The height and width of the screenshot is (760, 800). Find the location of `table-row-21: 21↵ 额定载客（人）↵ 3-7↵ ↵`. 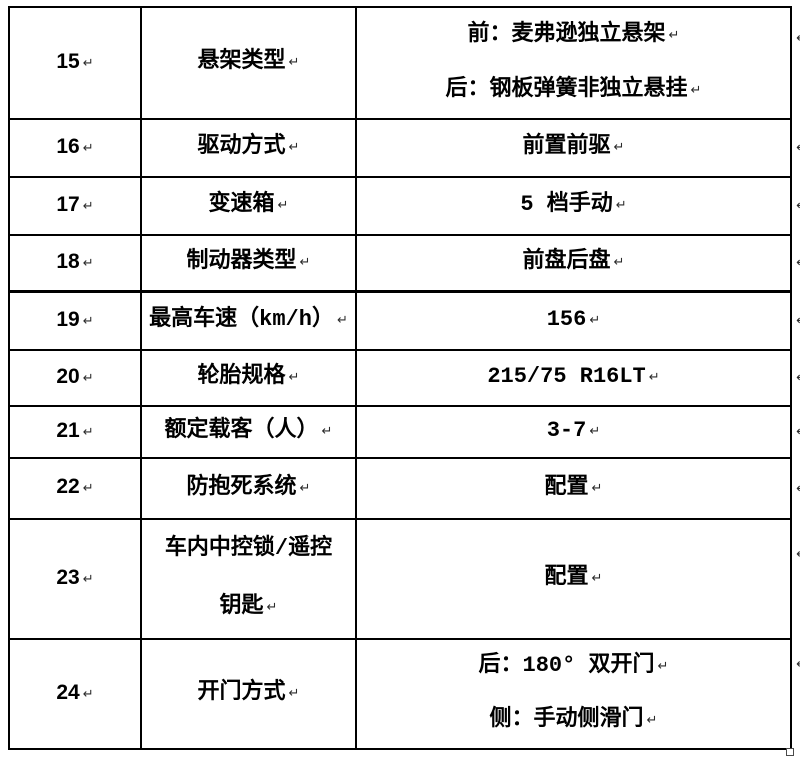

table-row-21: 21↵ 额定载客（人）↵ 3-7↵ ↵ is located at coordinates (405, 433).